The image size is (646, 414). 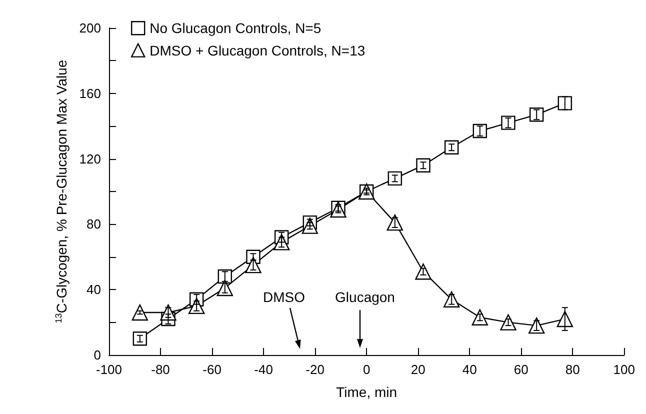 I want to click on x-axis-title: Time, min, so click(x=367, y=392).